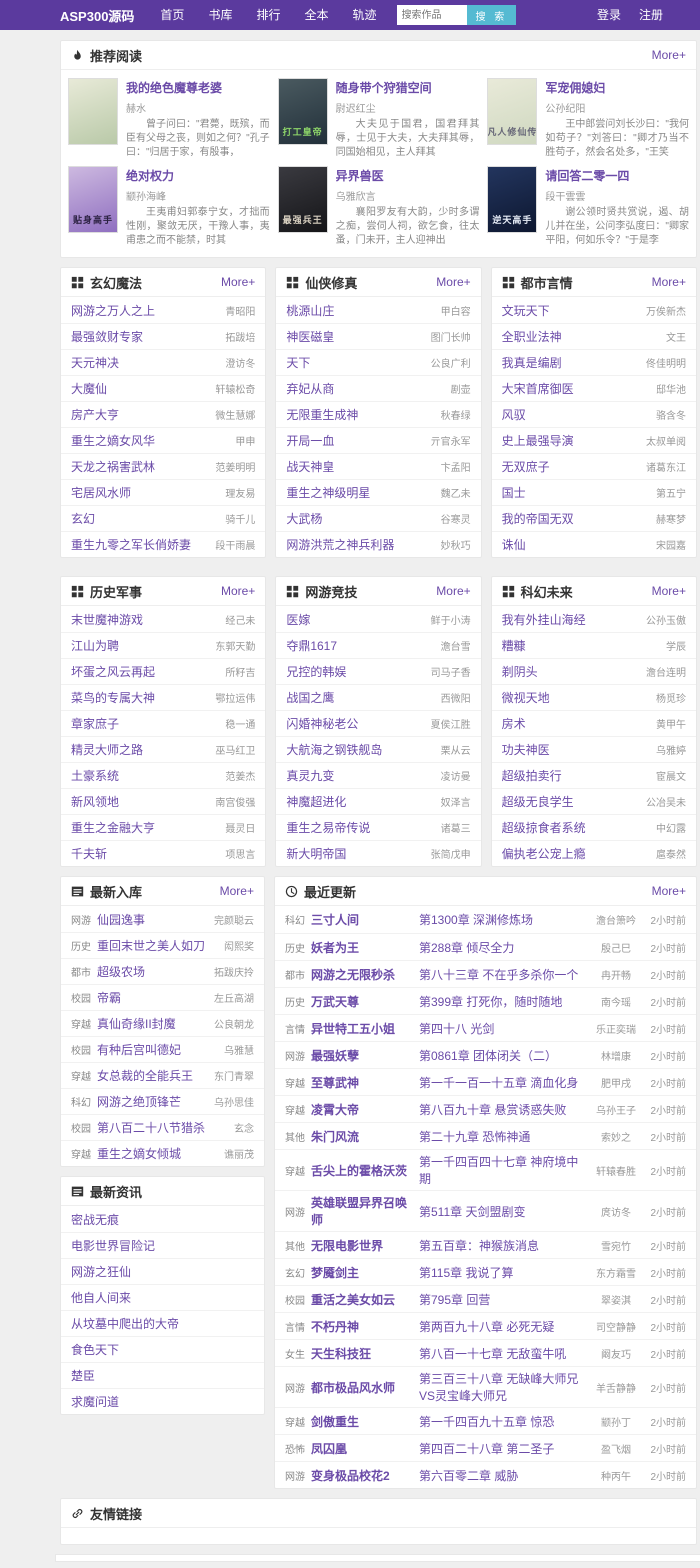 The width and height of the screenshot is (700, 1568). What do you see at coordinates (455, 1299) in the screenshot?
I see `chapter-link: 第795章 回营` at bounding box center [455, 1299].